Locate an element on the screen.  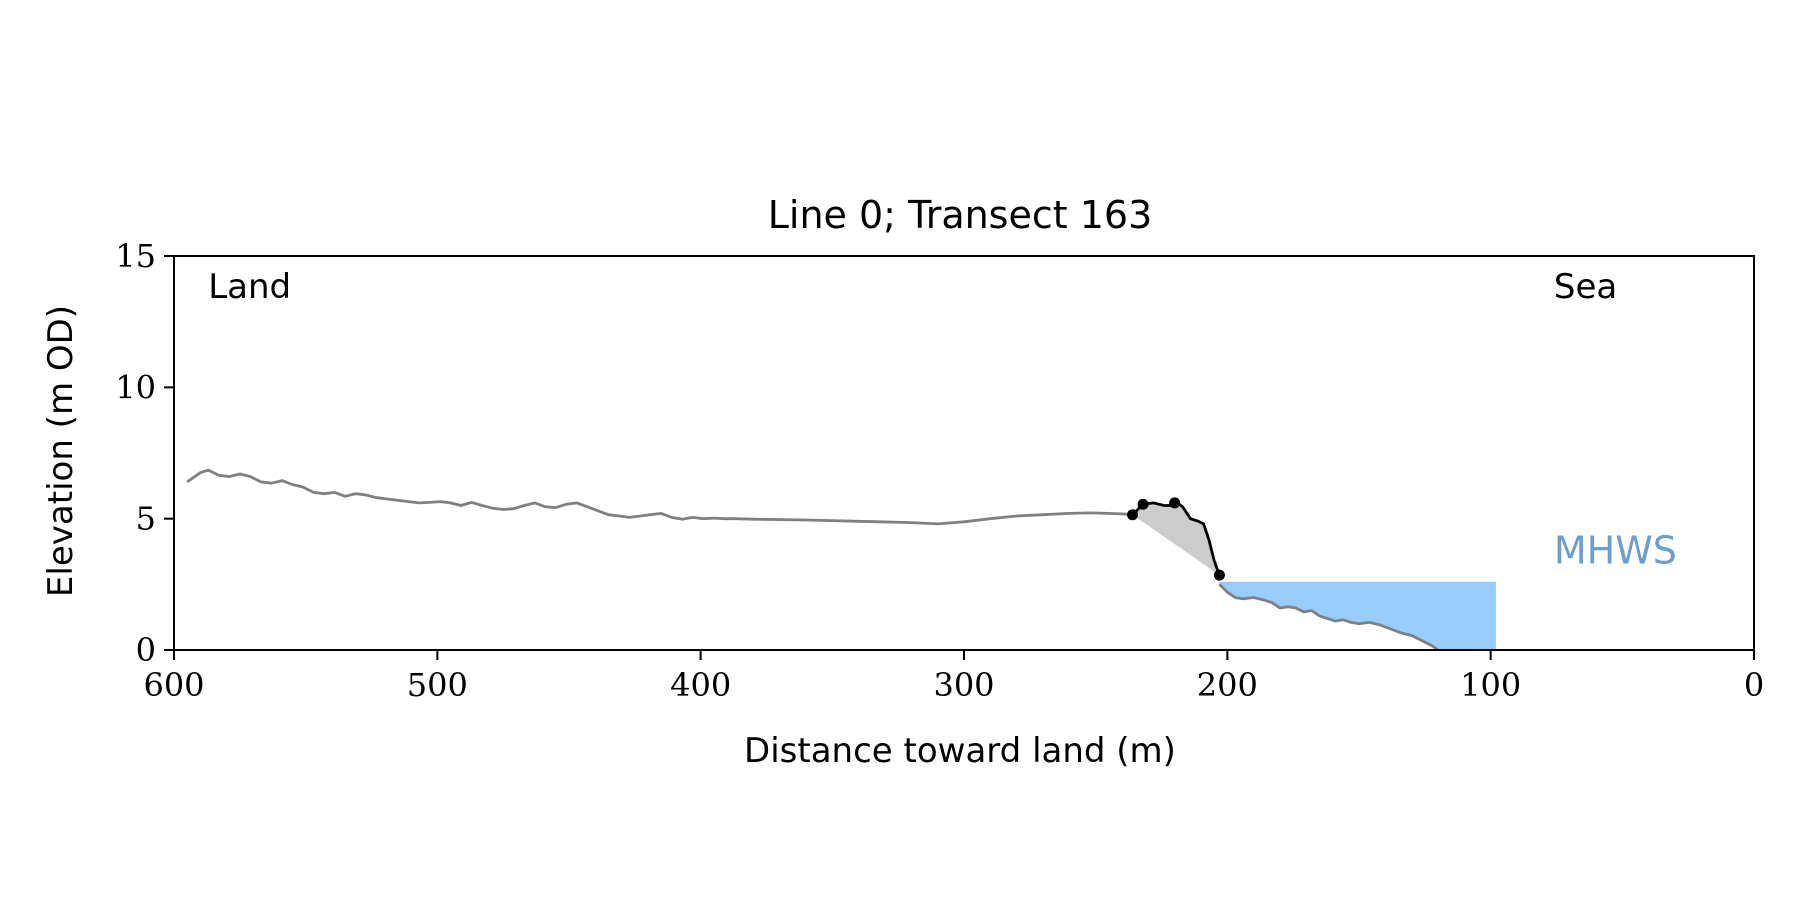
x-axis: 600 500 400 300 200 100 0 is located at coordinates (953, 677).